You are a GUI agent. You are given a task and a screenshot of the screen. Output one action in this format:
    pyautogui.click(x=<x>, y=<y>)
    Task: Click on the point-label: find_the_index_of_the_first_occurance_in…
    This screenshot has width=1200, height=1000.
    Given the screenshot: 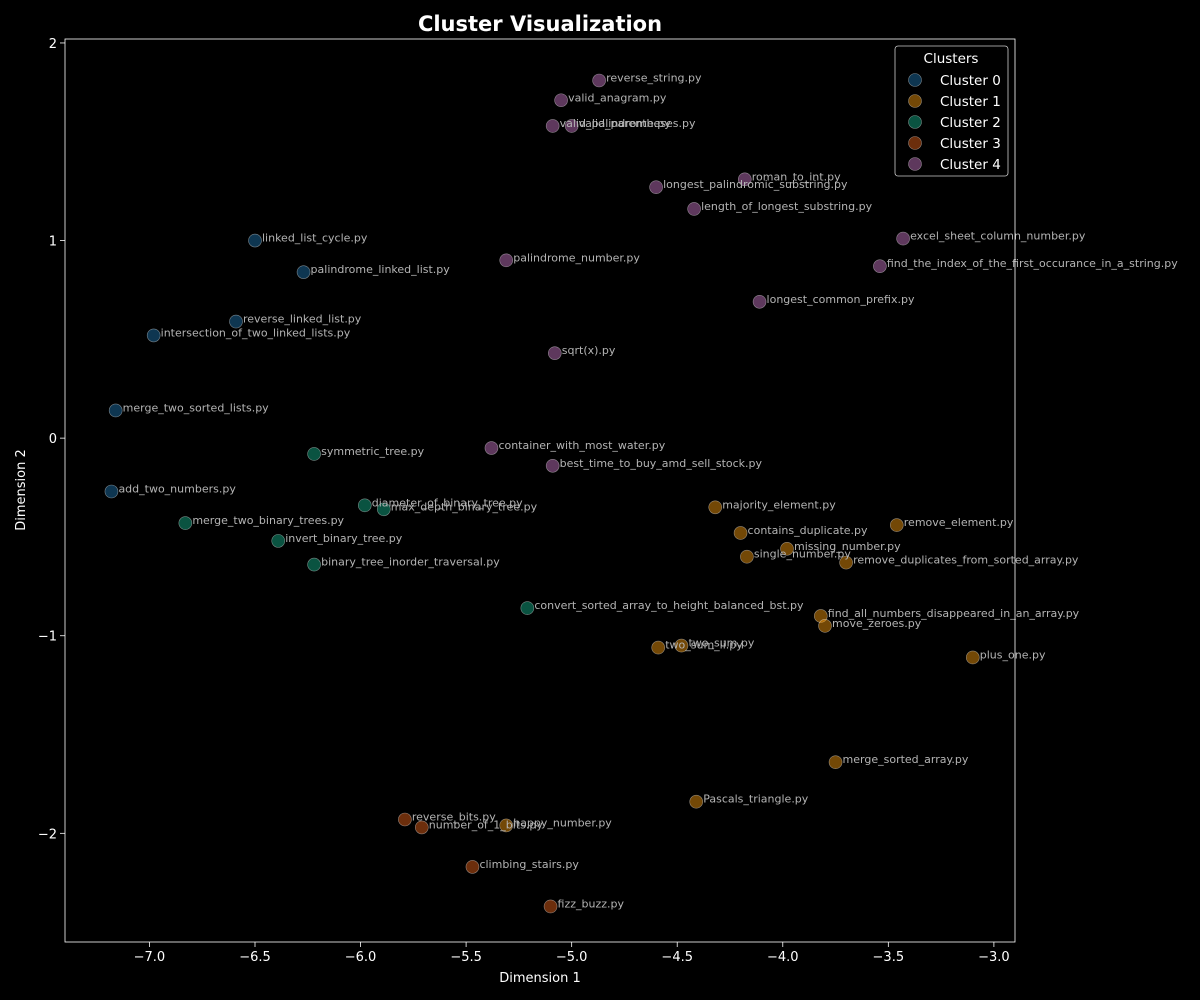 What is the action you would take?
    pyautogui.click(x=1032, y=263)
    